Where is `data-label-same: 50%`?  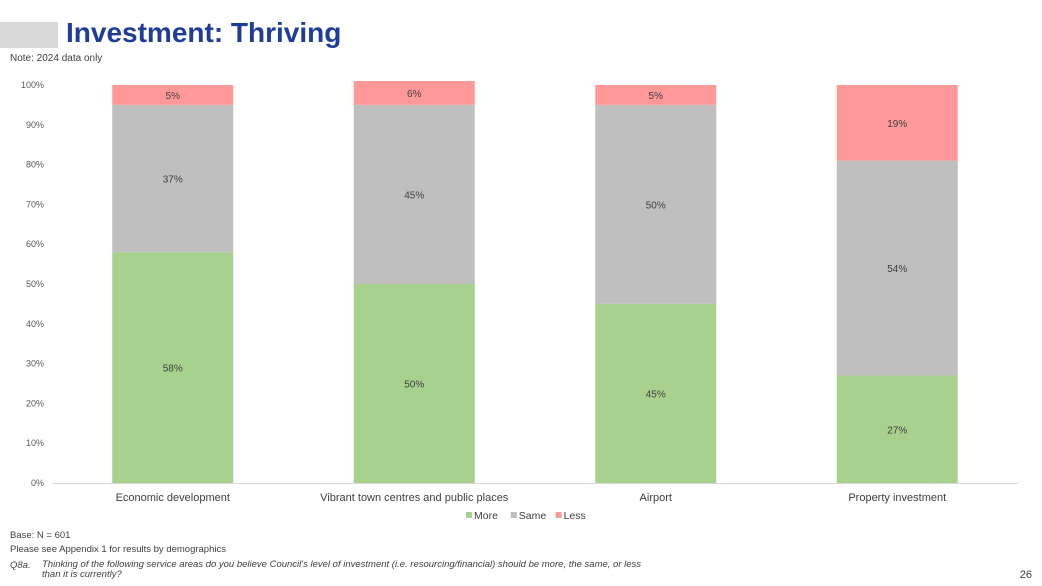
data-label-same: 50% is located at coordinates (656, 205).